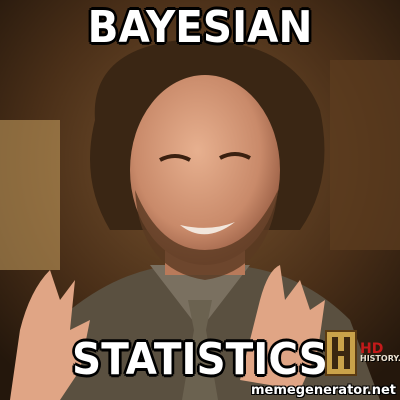  I want to click on meme-bottom-text: STATISTICS, so click(200, 359).